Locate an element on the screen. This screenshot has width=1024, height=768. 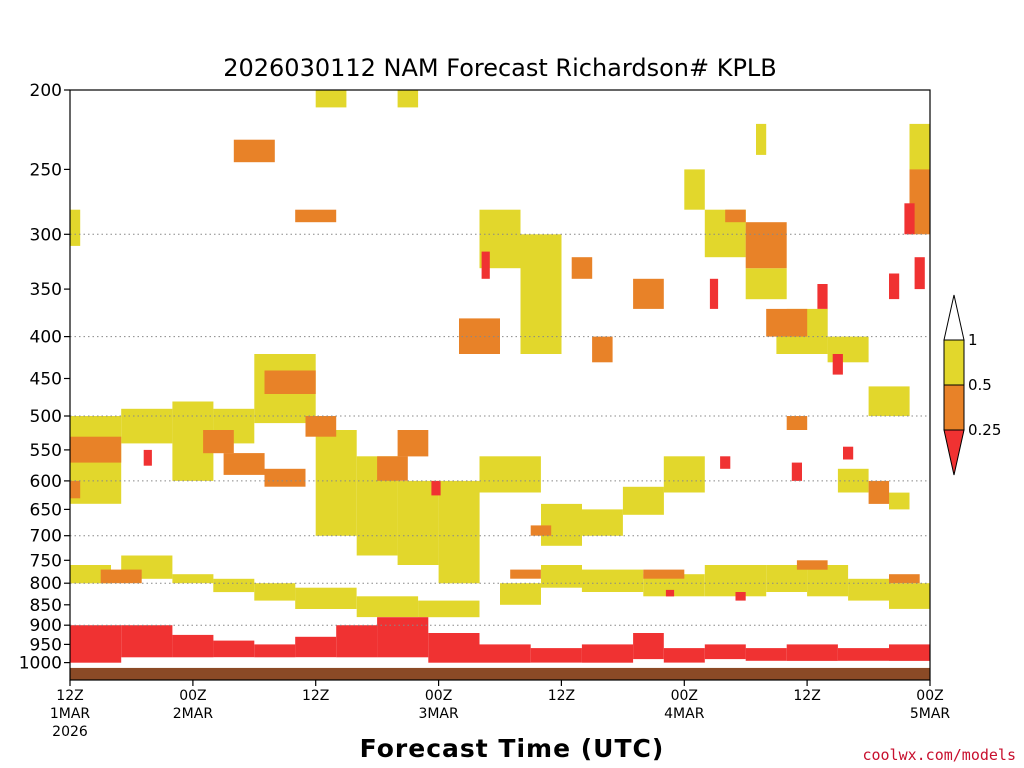
x-tick-label-0-1: 1MAR is located at coordinates (70, 714).